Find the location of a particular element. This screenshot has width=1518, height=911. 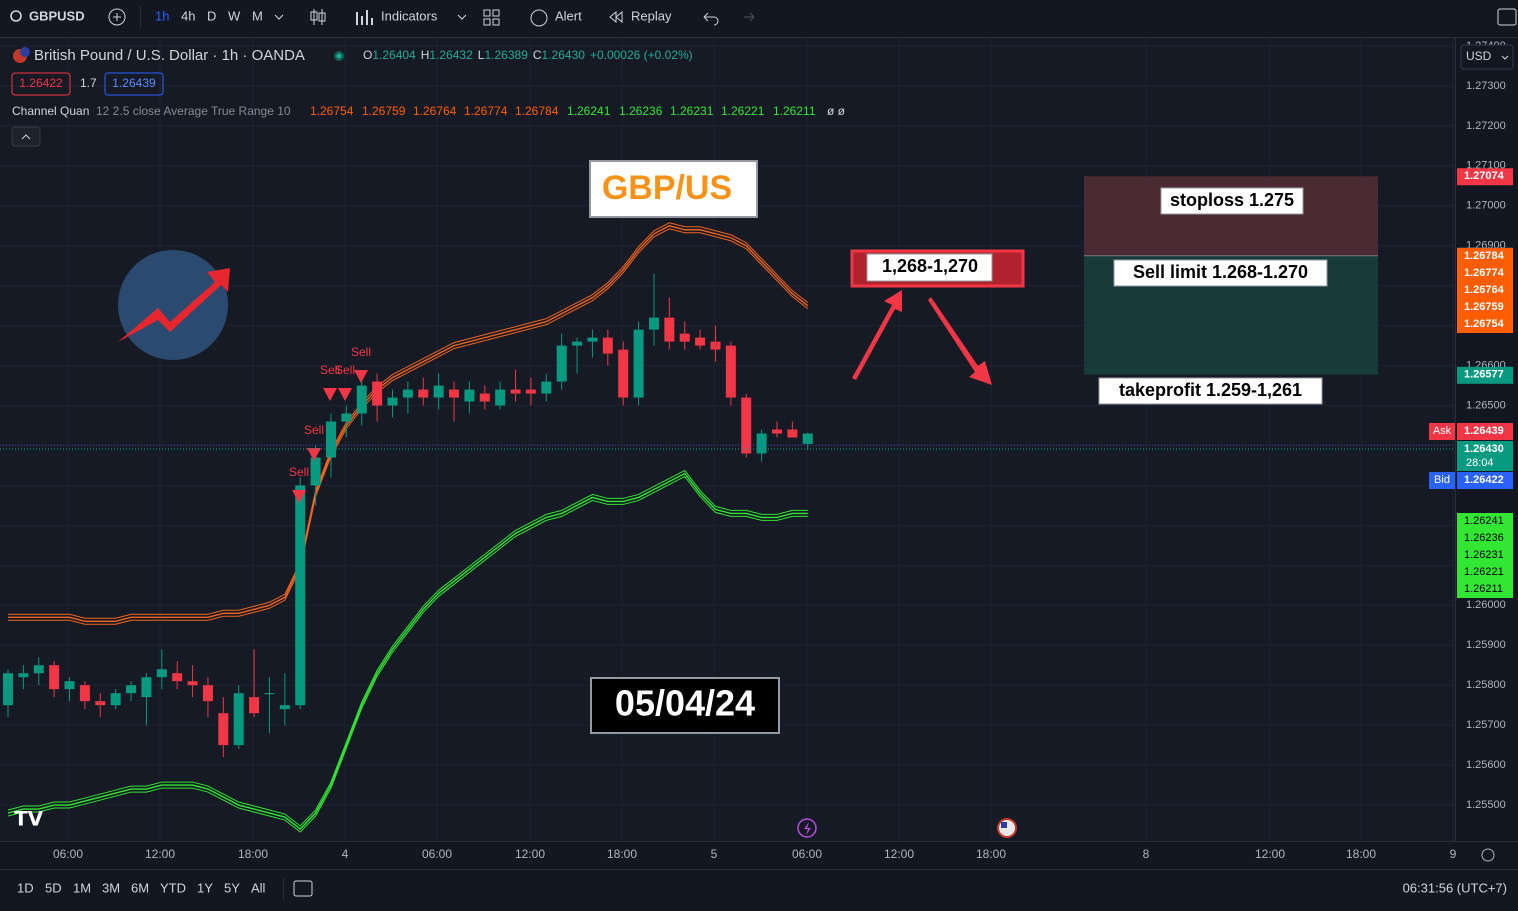

y-tick-label: 1.25600 is located at coordinates (1486, 765).